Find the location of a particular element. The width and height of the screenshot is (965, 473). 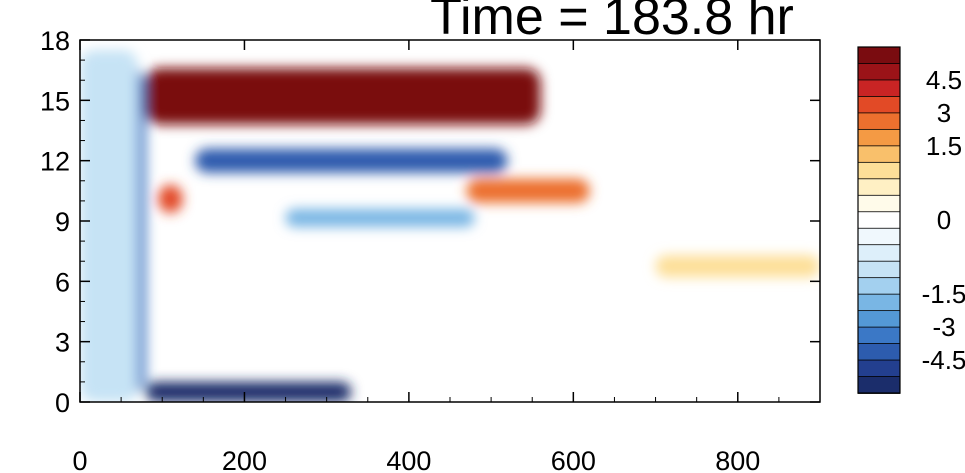

chart-title: Time = 183.8 hr is located at coordinates (612, 23).